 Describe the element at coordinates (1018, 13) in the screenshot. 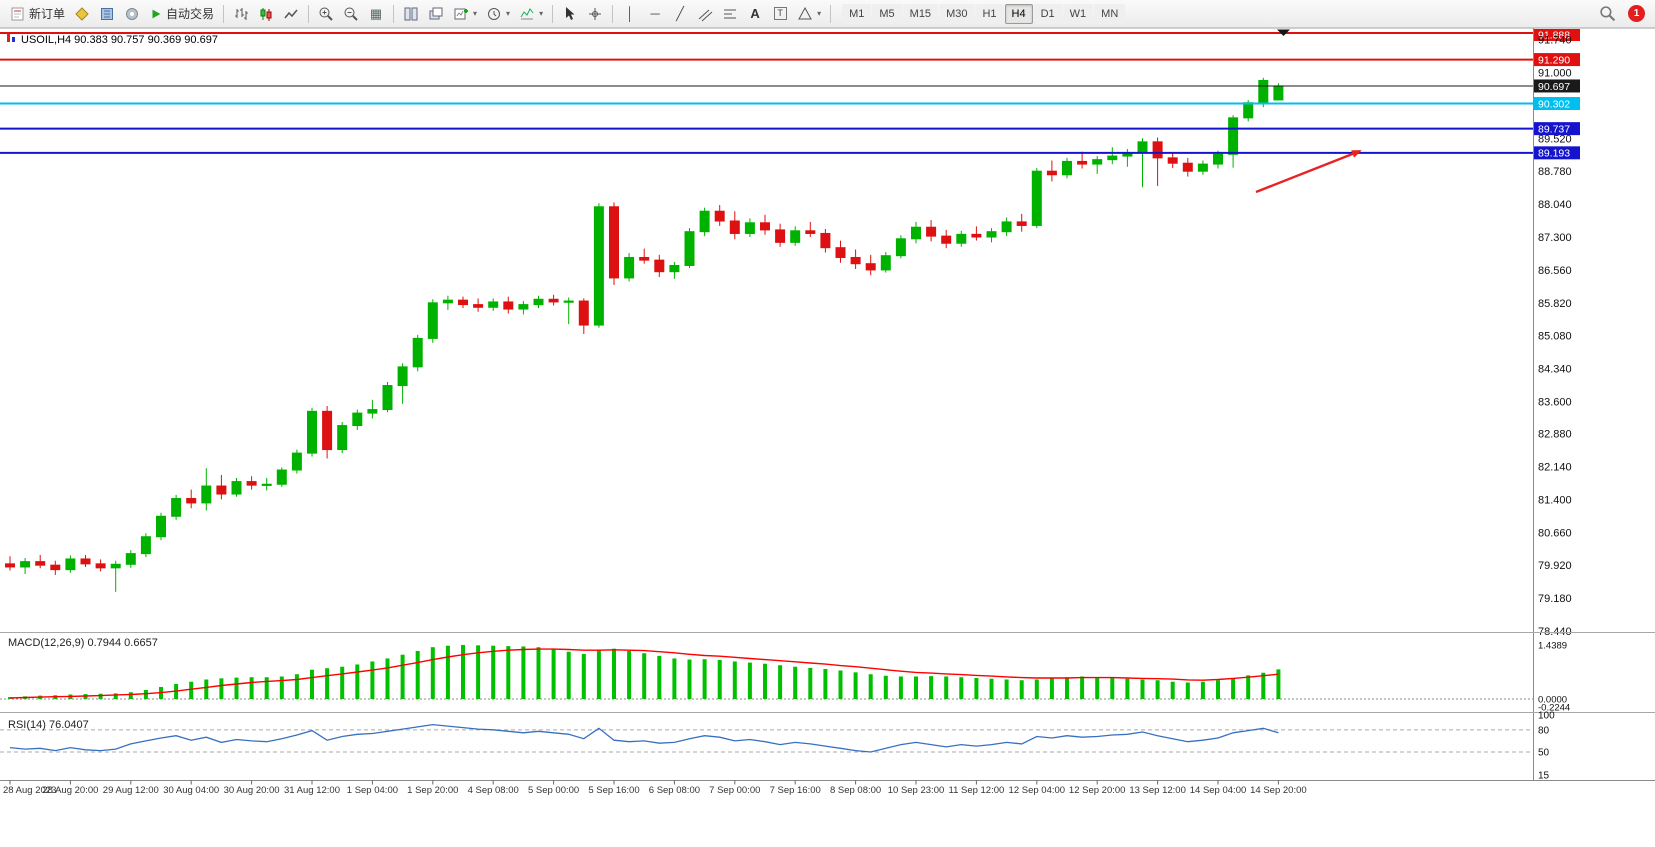

I see `timeframe-H4: H4` at that location.